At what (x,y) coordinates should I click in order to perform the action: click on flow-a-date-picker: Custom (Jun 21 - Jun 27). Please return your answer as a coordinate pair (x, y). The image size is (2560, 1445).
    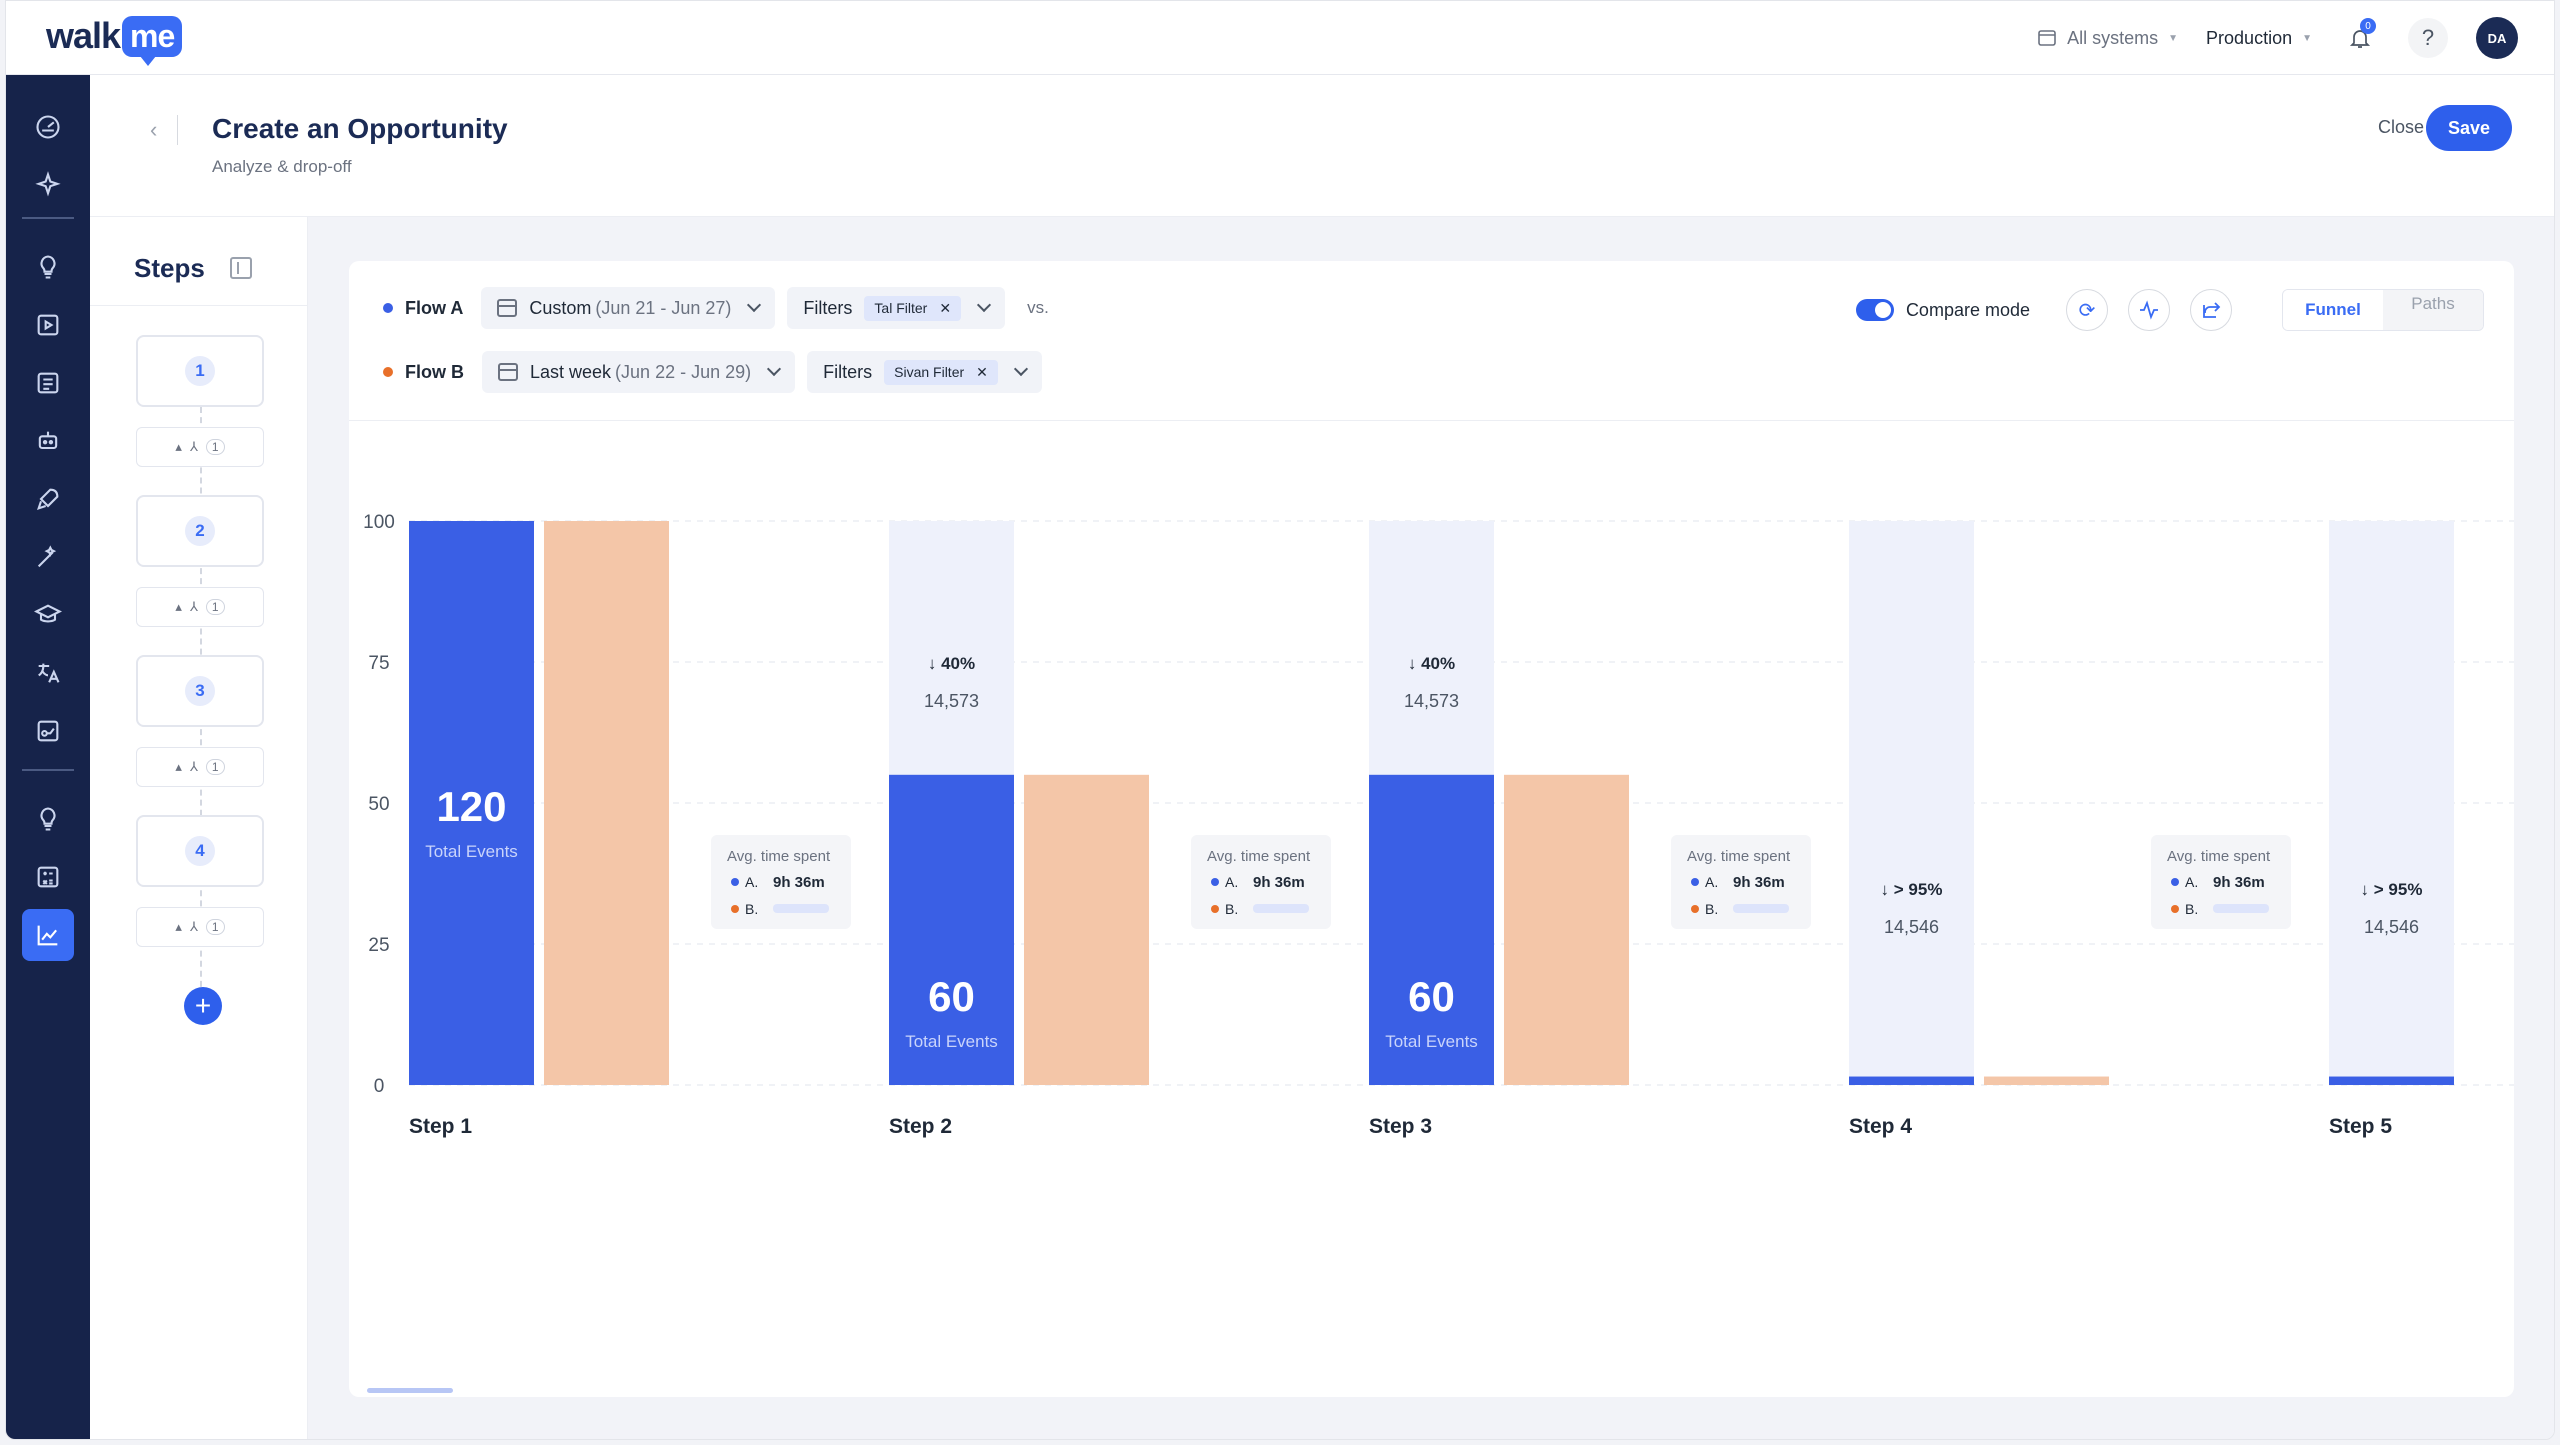
    Looking at the image, I should click on (628, 308).